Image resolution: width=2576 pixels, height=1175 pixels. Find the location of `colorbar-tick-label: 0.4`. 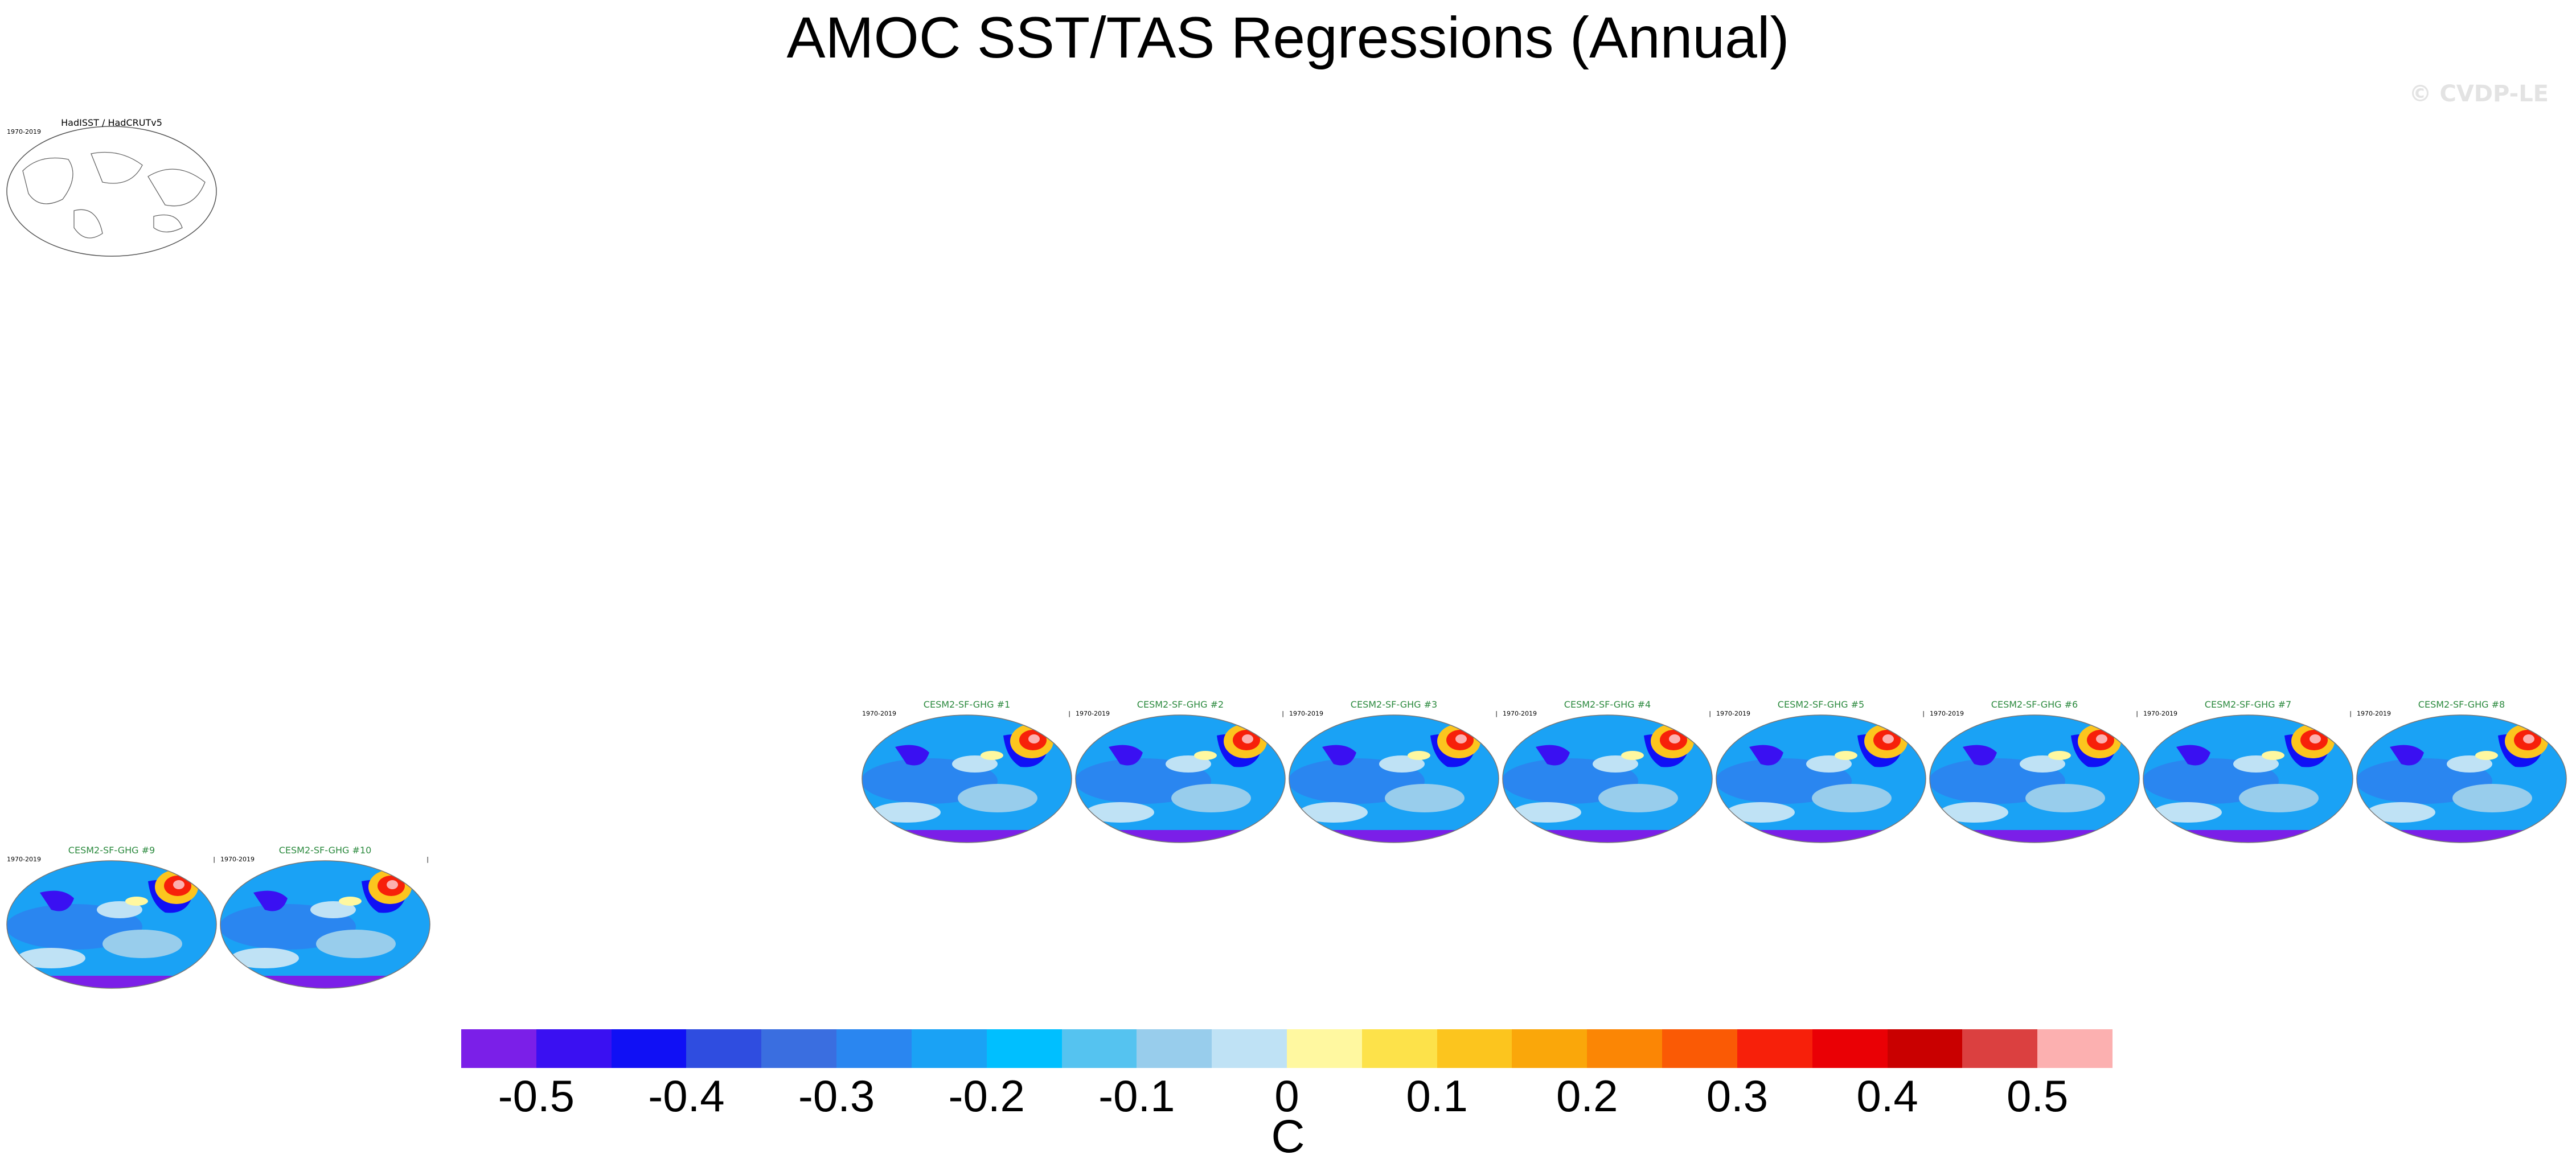

colorbar-tick-label: 0.4 is located at coordinates (1887, 1096).